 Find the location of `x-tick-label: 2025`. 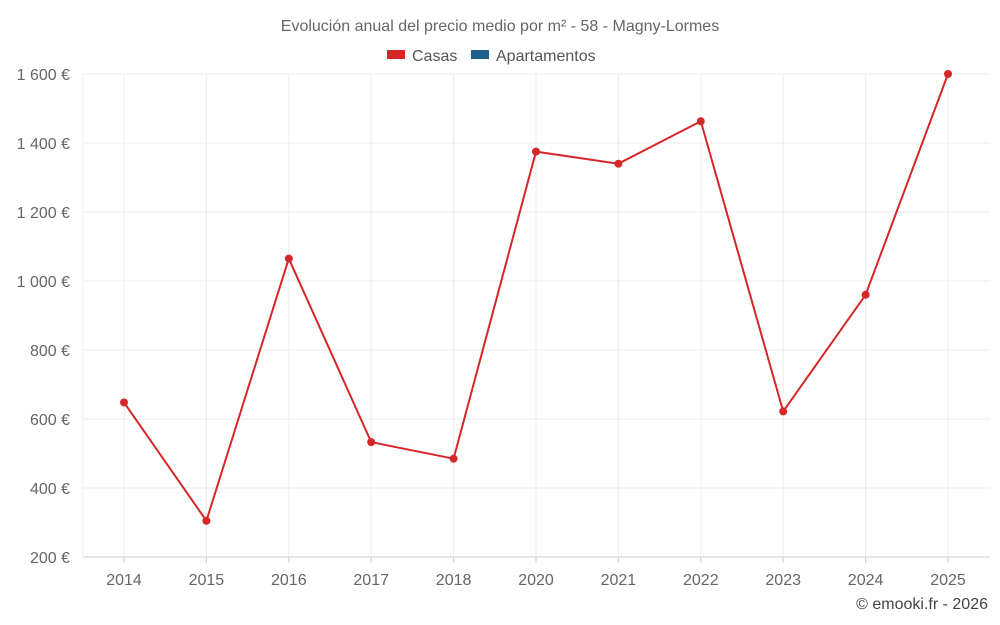

x-tick-label: 2025 is located at coordinates (948, 580).